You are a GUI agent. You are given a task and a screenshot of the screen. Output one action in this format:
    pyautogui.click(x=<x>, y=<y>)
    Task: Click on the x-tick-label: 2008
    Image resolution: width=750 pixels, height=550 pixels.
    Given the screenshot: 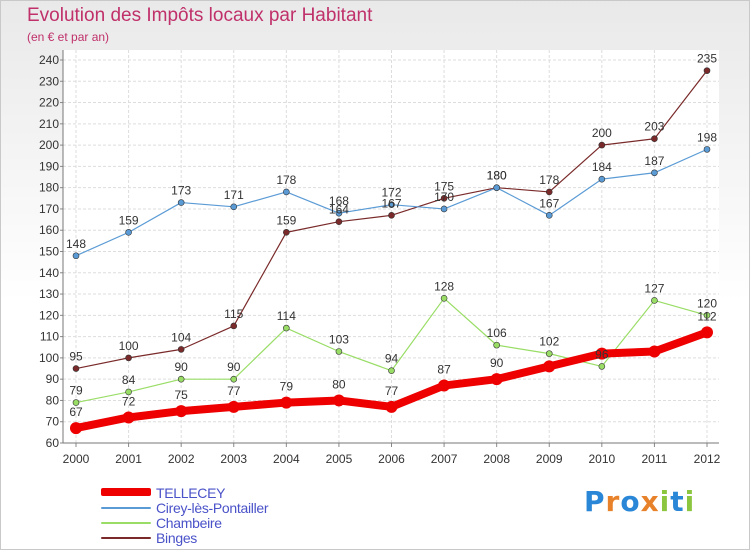 What is the action you would take?
    pyautogui.click(x=496, y=459)
    